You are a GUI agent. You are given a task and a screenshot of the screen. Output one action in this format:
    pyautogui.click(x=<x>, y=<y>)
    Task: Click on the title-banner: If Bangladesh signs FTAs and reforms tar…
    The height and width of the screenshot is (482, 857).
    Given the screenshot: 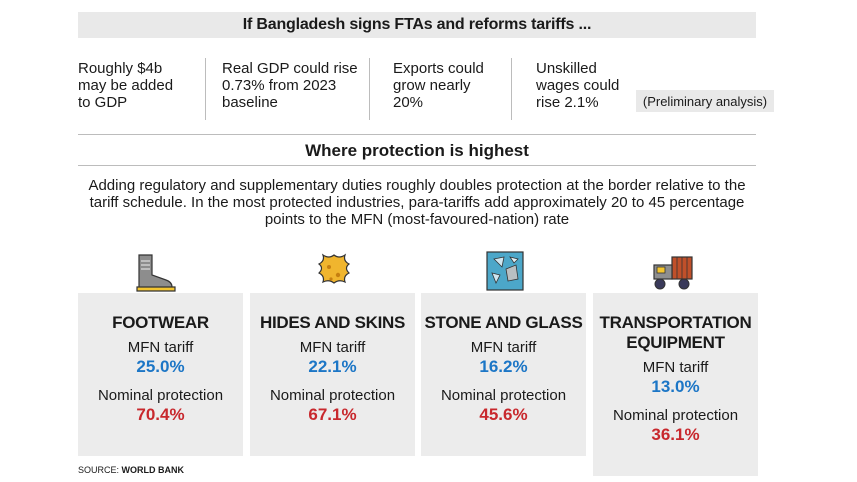 What is the action you would take?
    pyautogui.click(x=417, y=25)
    